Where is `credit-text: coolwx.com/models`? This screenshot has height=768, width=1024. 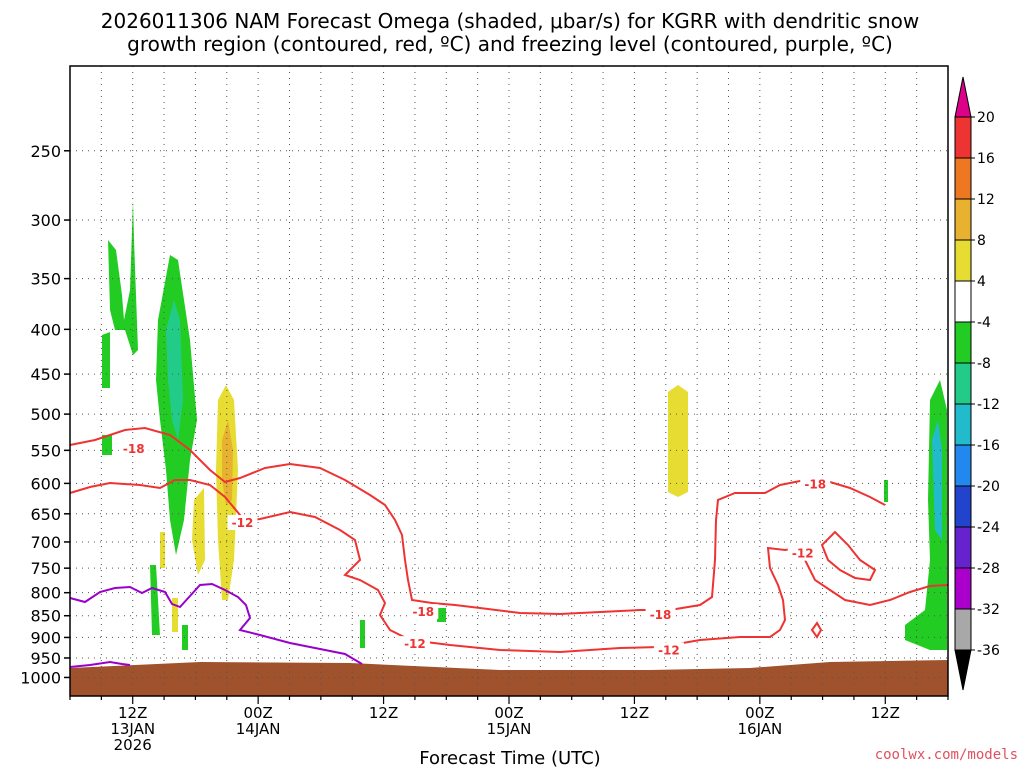
credit-text: coolwx.com/models is located at coordinates (946, 755).